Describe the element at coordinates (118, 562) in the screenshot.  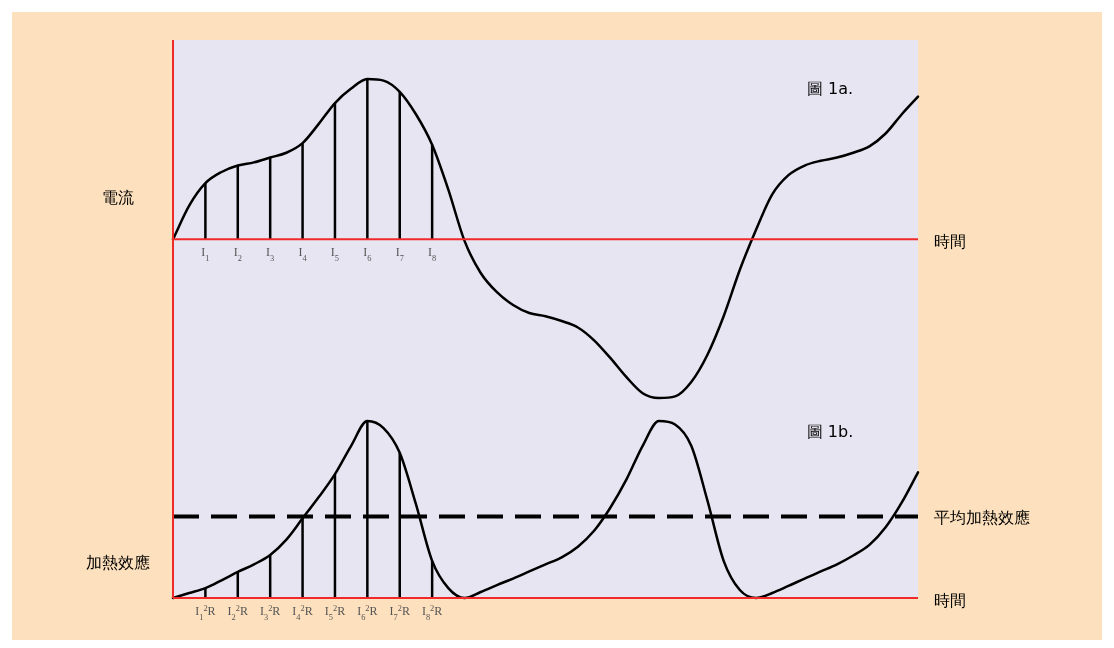
I see `y-axis-title: 加熱效應` at that location.